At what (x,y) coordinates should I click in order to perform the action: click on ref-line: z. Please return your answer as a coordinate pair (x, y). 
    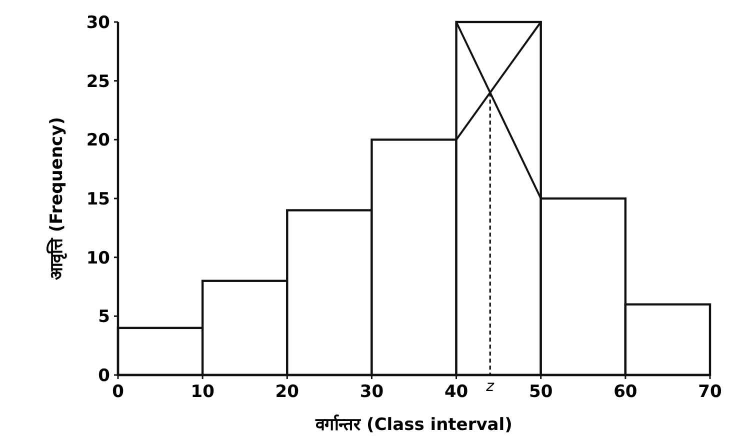
    Looking at the image, I should click on (490, 243).